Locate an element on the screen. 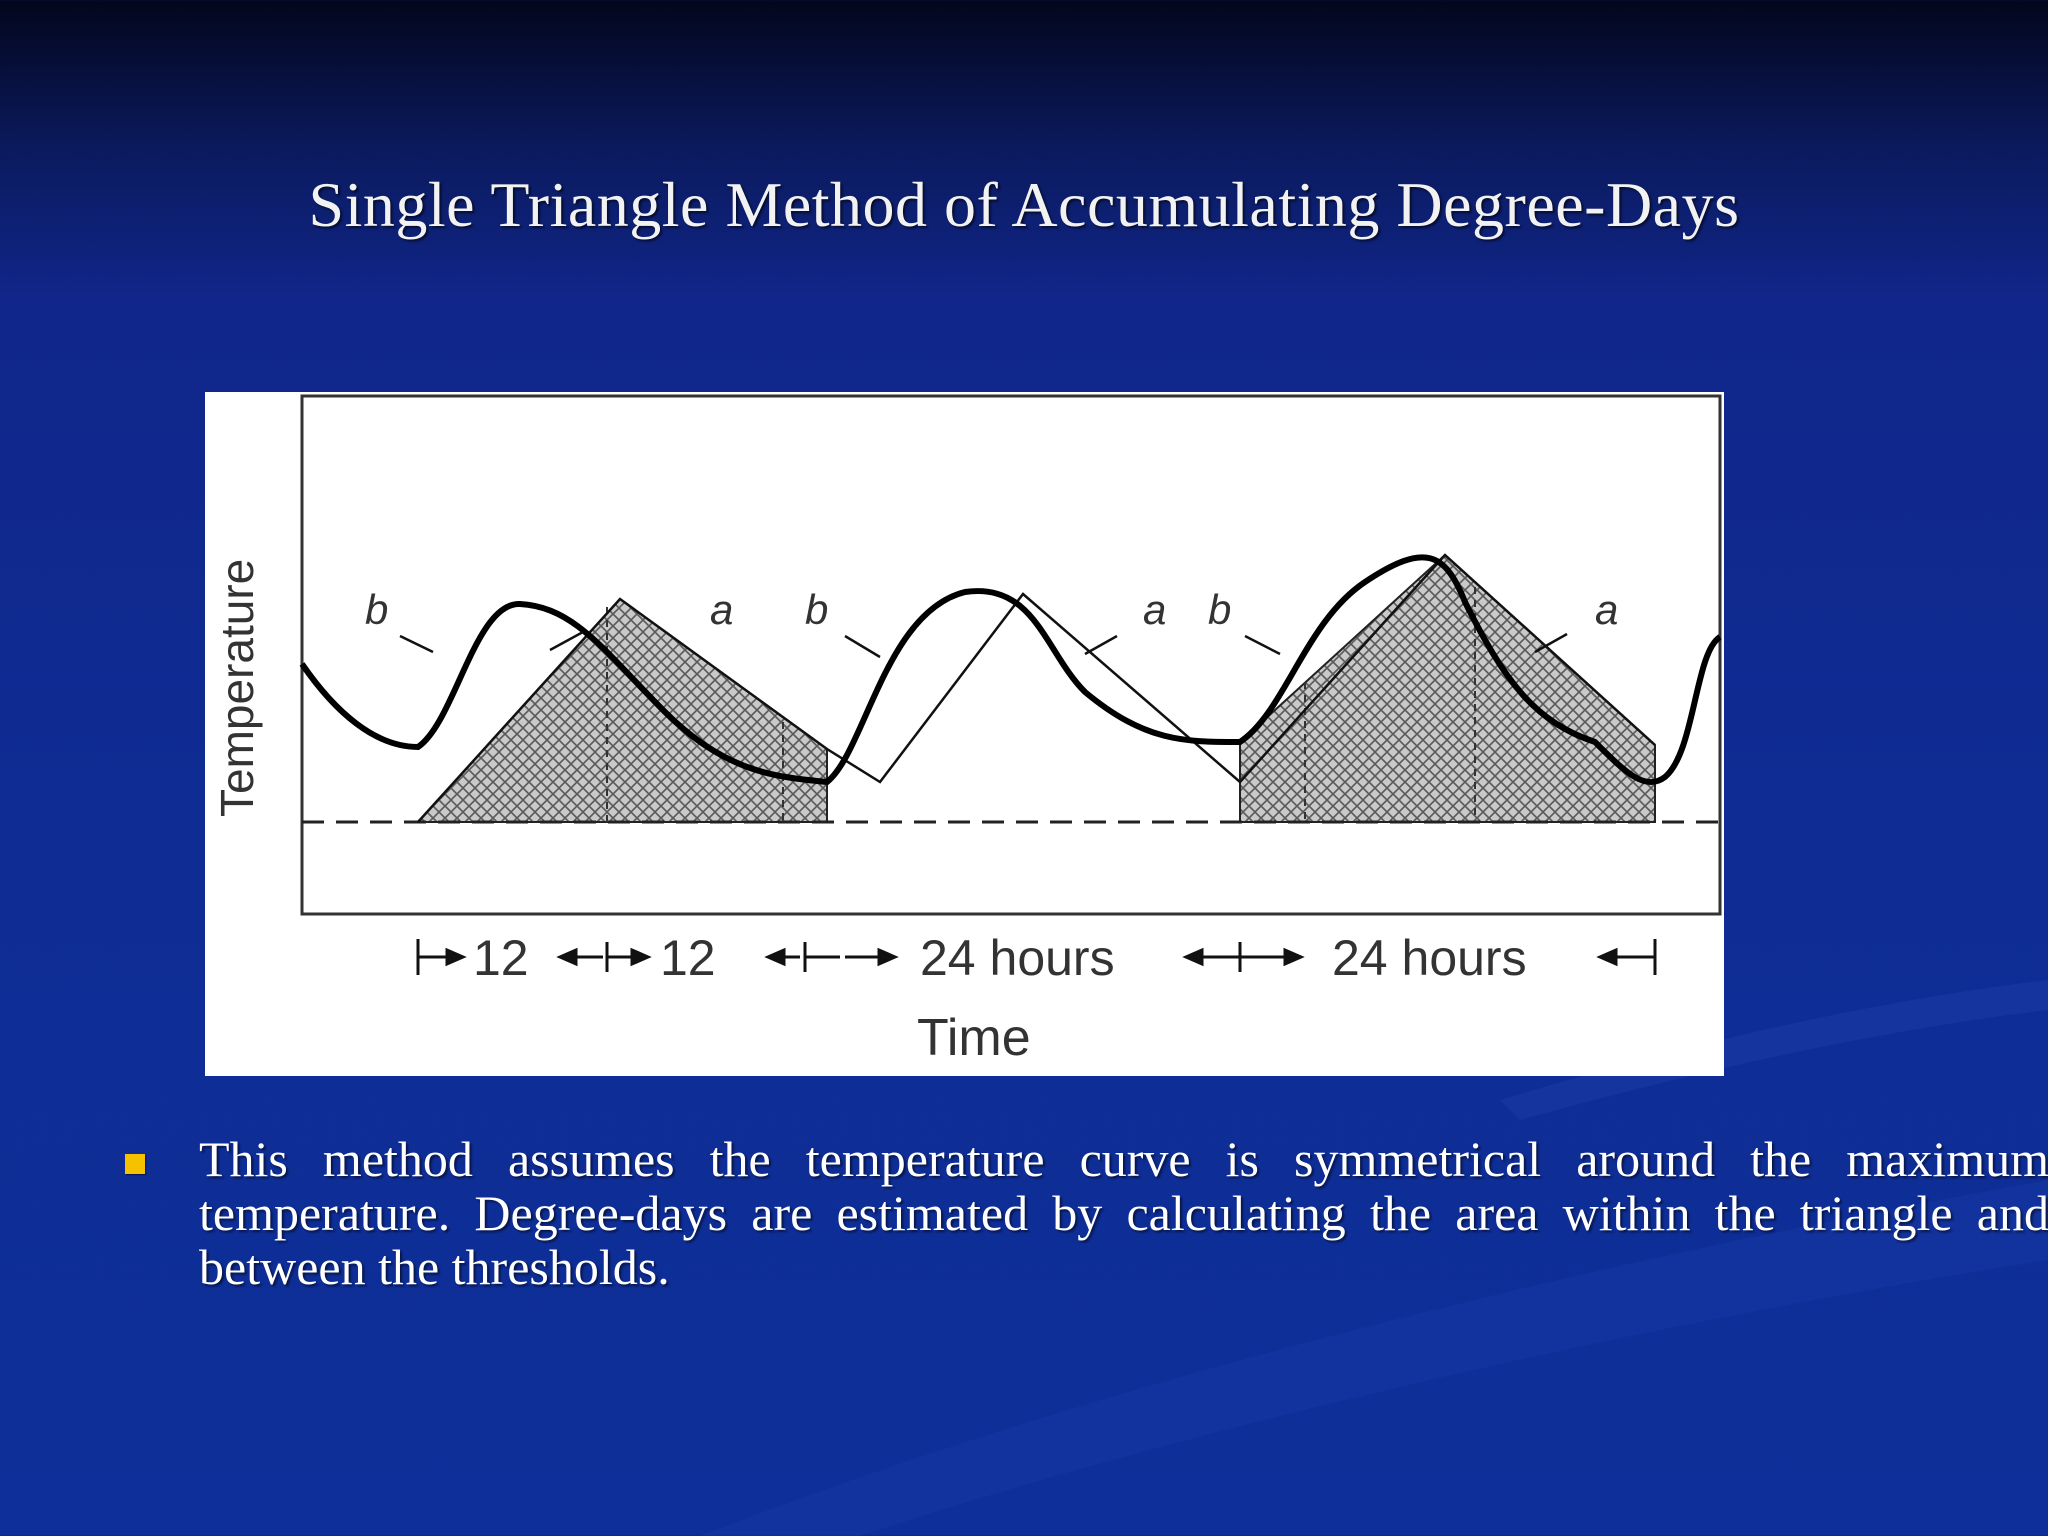 This screenshot has width=2048, height=1536. triangle-line-a is located at coordinates (1036, 688).